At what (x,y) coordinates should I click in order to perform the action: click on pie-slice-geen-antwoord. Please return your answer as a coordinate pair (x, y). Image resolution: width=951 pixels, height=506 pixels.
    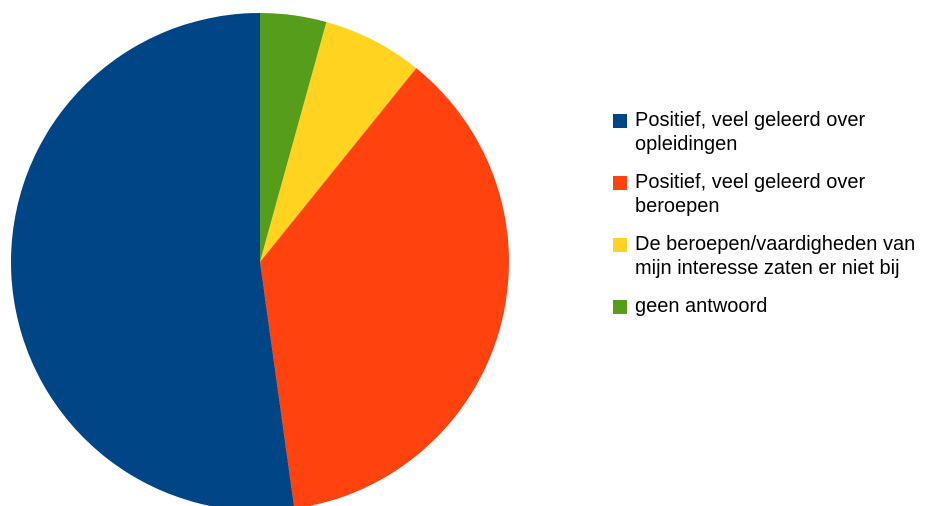
    Looking at the image, I should click on (293, 137).